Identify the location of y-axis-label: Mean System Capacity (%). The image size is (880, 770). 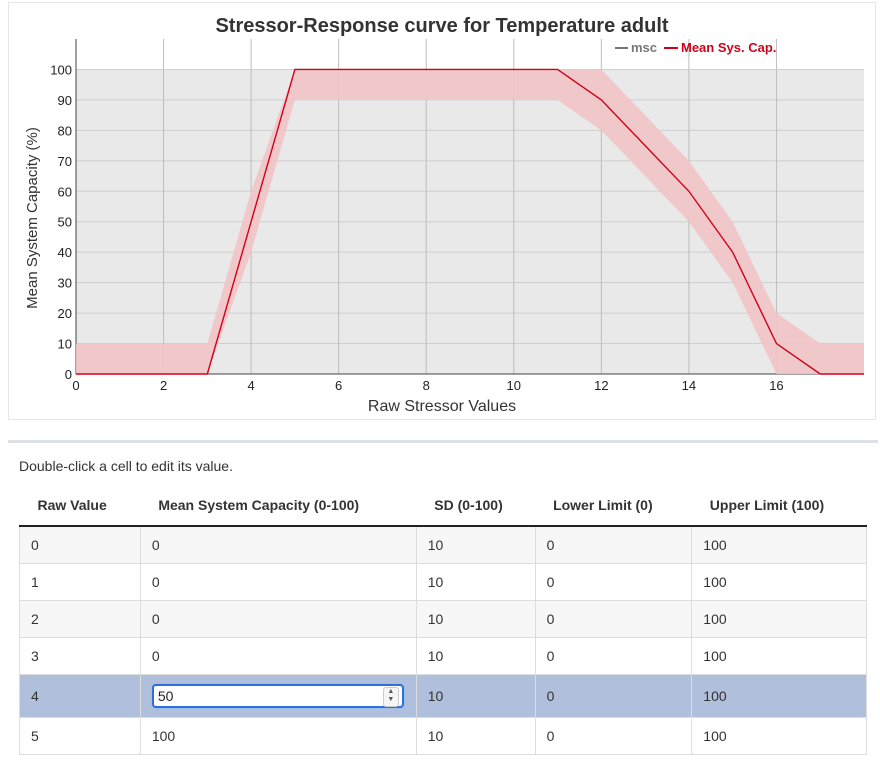
(32, 218).